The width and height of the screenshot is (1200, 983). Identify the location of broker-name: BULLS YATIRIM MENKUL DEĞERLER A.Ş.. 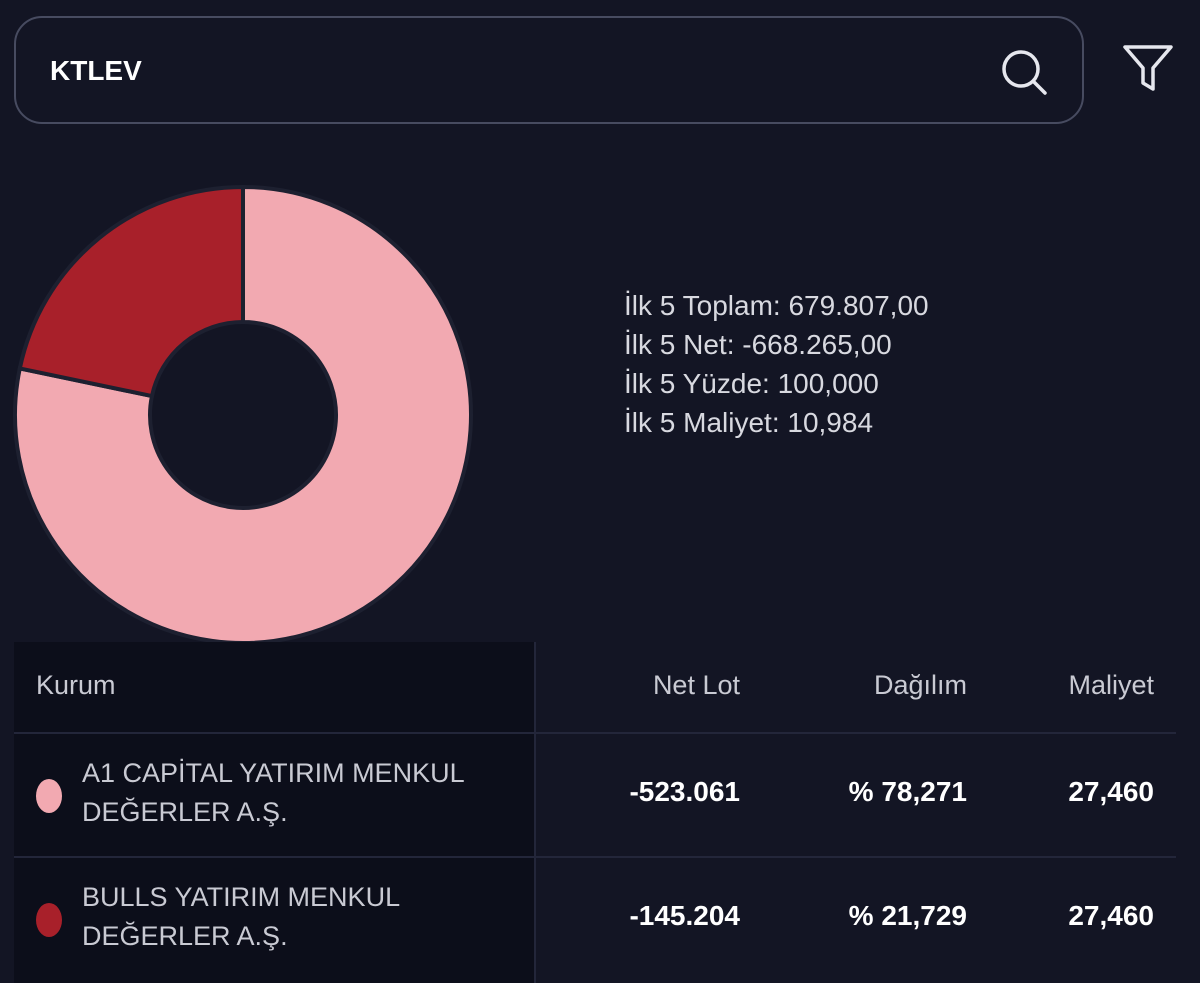
(241, 916).